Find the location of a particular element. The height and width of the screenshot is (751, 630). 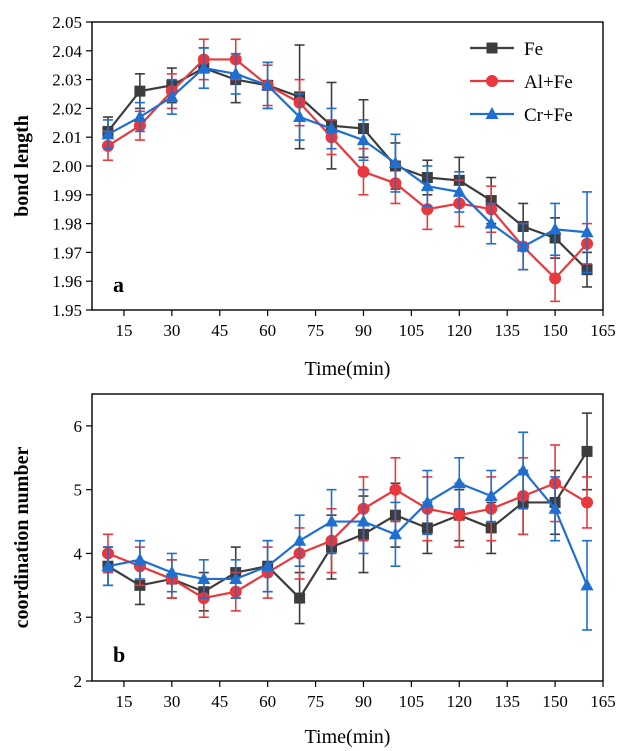

chart-a-x-tick-label: 120 is located at coordinates (460, 330).